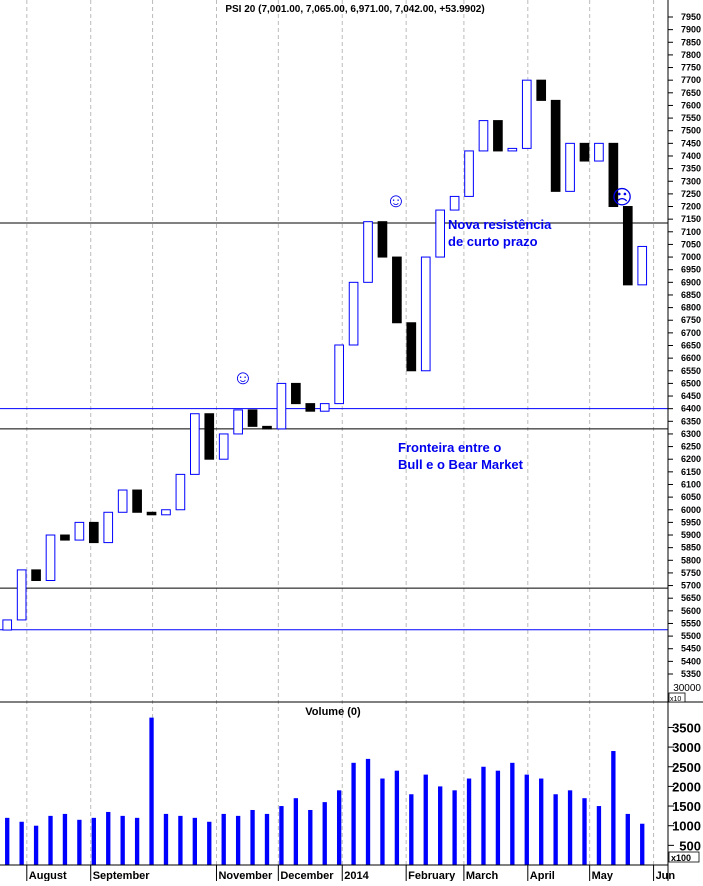 This screenshot has width=703, height=886. Describe the element at coordinates (691, 548) in the screenshot. I see `y-tick-label: 5850` at that location.